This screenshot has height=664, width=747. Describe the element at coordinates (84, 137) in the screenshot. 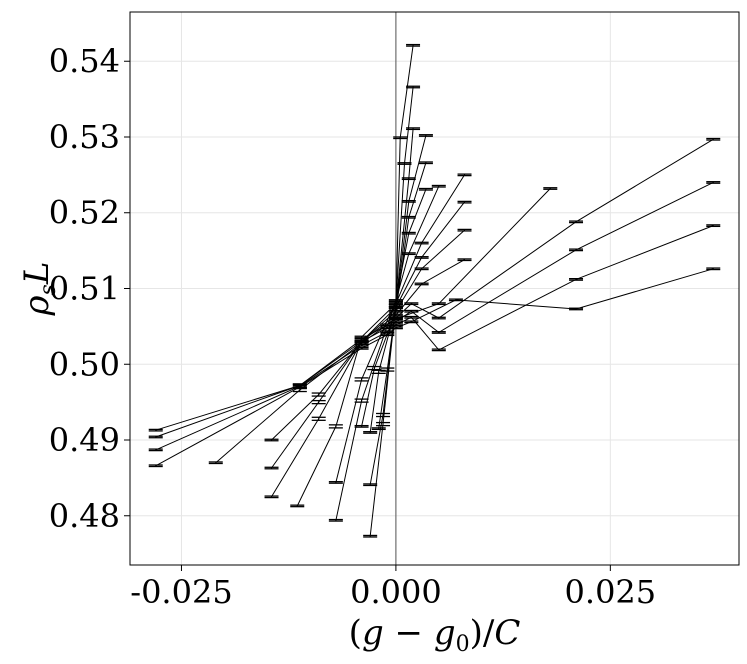

I see `y-tick-label: 0.53` at that location.